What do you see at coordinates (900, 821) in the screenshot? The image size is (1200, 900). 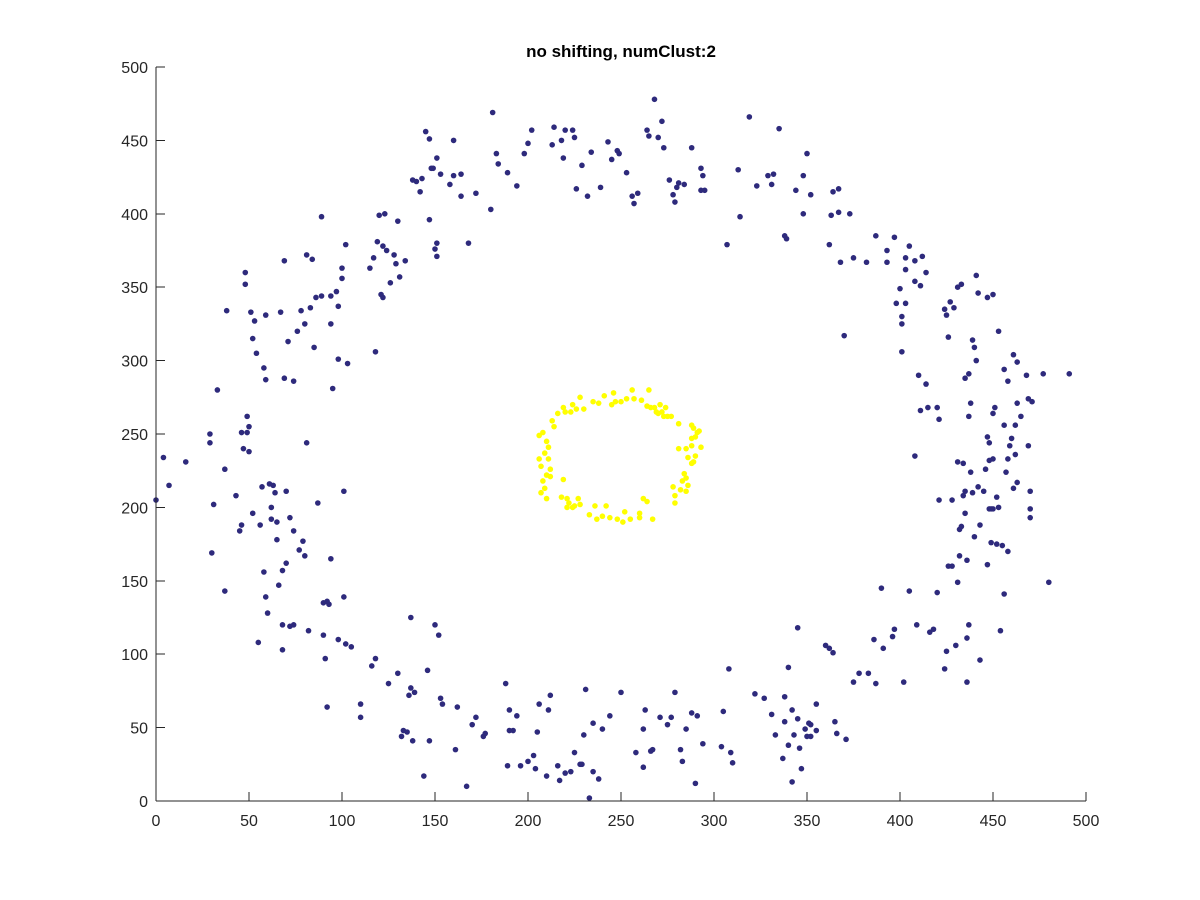 I see `x-tick-label: 400` at bounding box center [900, 821].